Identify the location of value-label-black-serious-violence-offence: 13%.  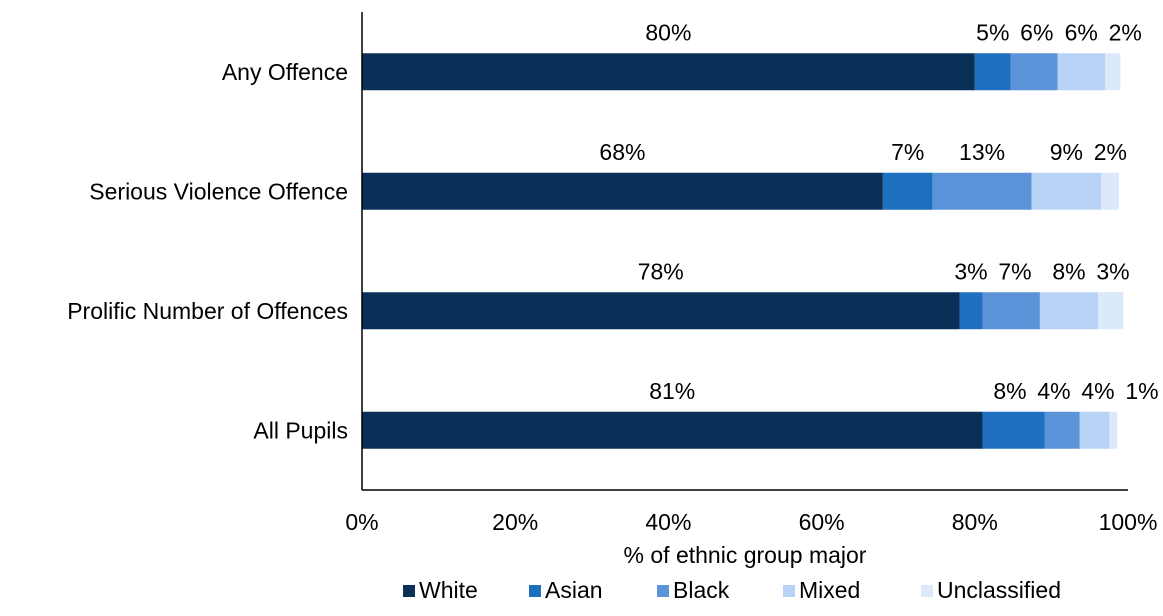
(982, 152).